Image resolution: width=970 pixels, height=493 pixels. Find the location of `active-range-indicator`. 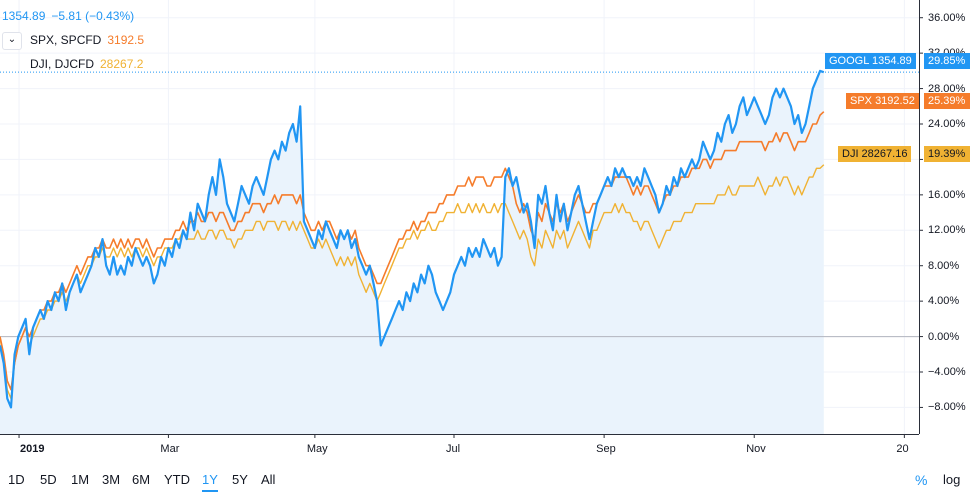

active-range-indicator is located at coordinates (210, 491).